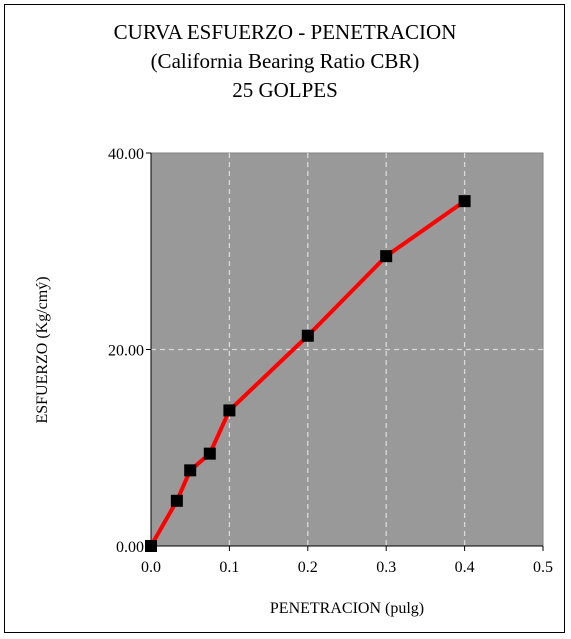 The image size is (571, 639). I want to click on y-tick-label: 20.00, so click(126, 351).